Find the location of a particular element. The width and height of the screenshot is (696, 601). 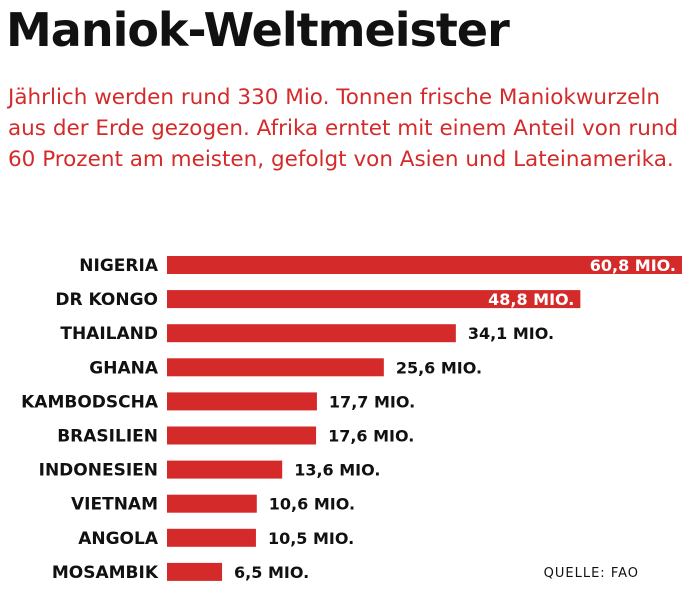

category-label: DR KONGO is located at coordinates (106, 300).